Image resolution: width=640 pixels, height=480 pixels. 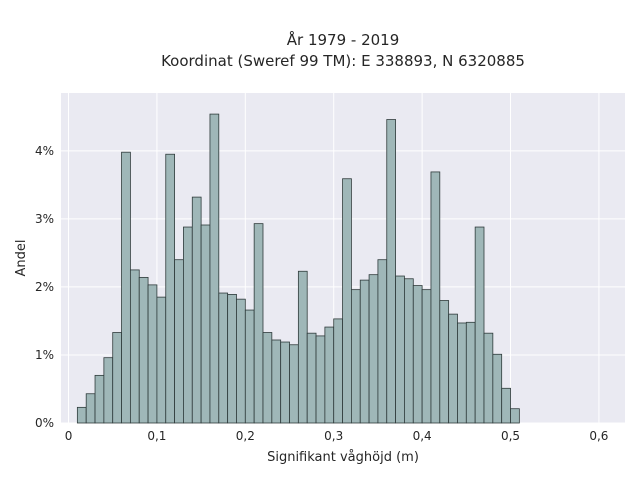 I want to click on x-tick-label: 0,3, so click(x=333, y=436).